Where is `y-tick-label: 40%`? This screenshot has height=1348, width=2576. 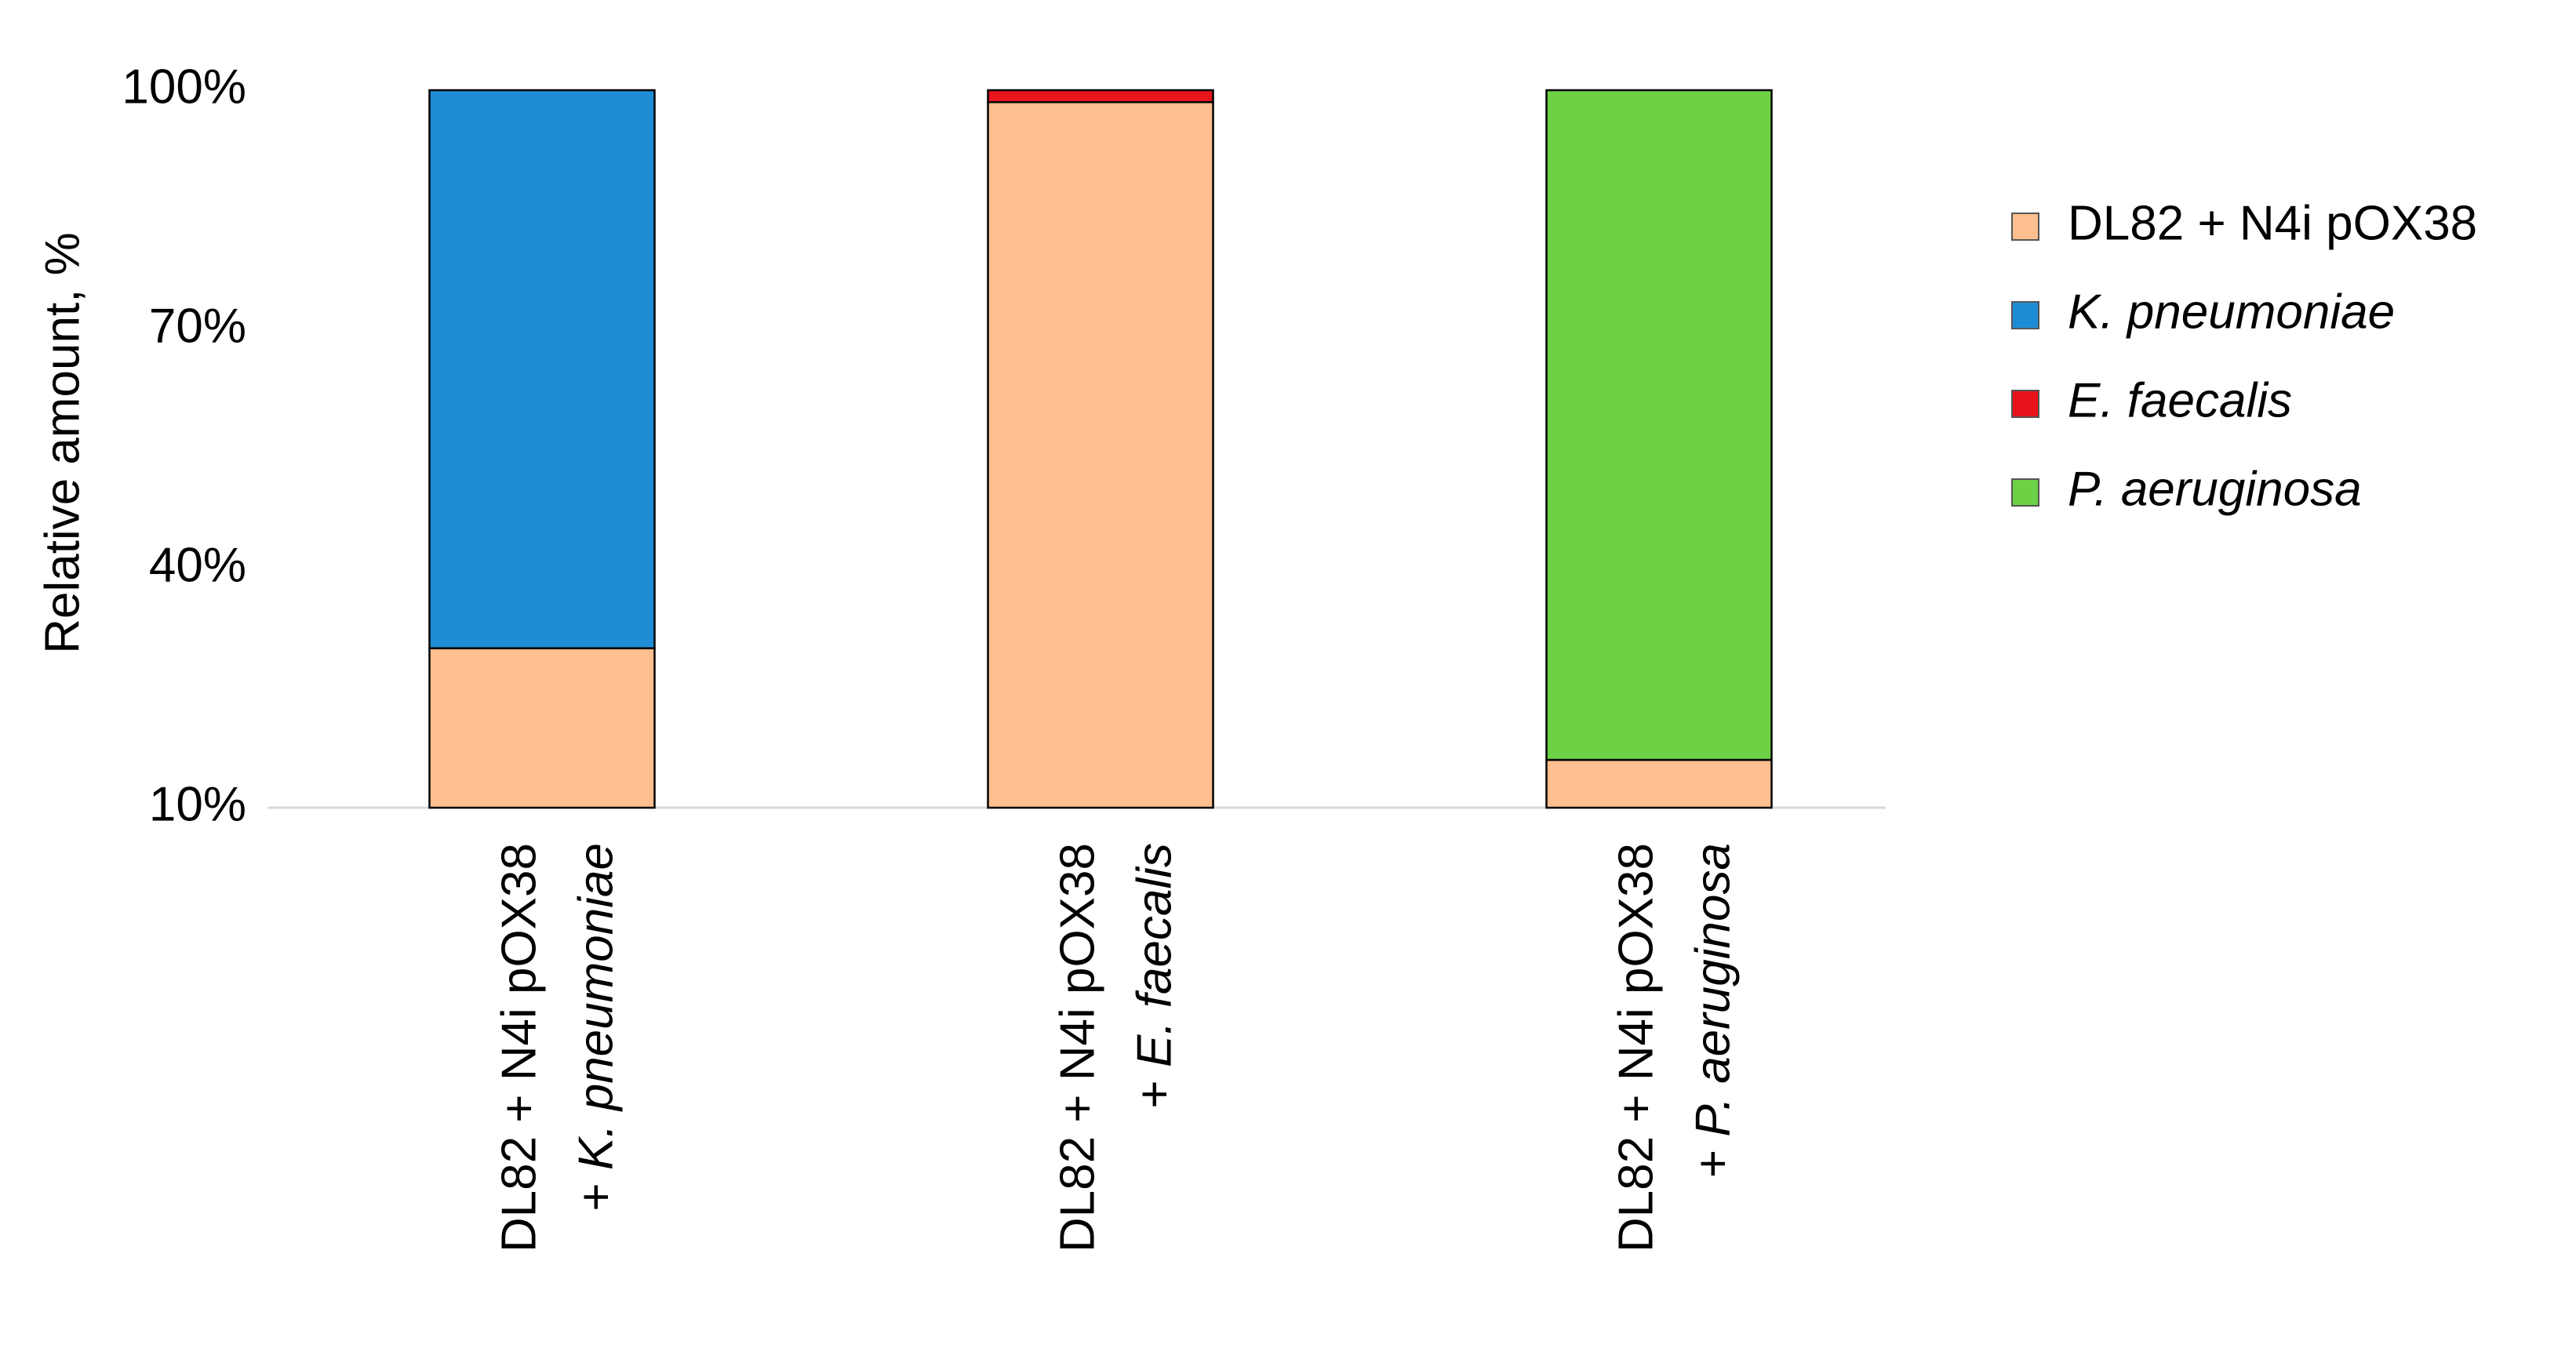 y-tick-label: 40% is located at coordinates (197, 565).